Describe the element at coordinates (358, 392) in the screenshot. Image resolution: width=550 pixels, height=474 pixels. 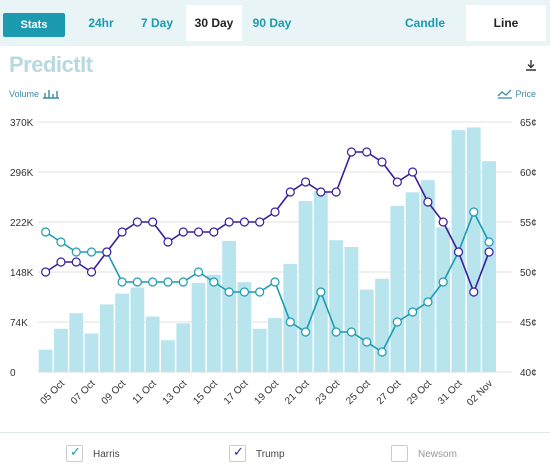
I see `x-tick-label: 25 Oct` at that location.